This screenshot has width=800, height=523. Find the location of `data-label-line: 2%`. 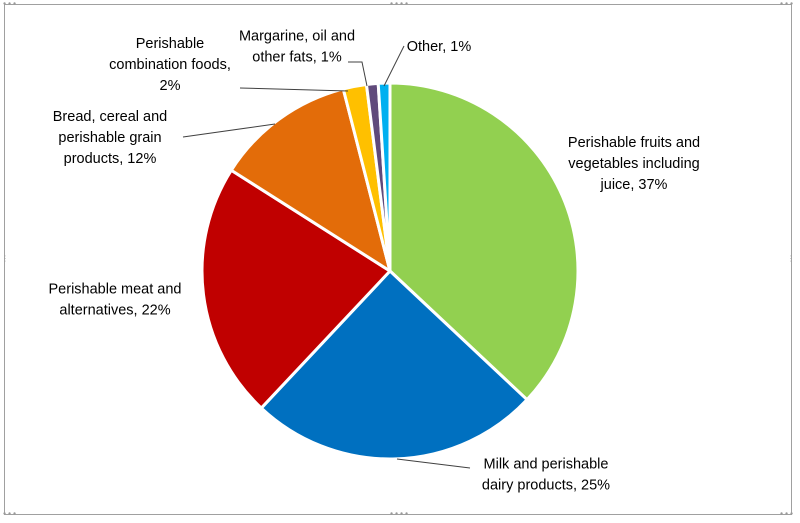

data-label-line: 2% is located at coordinates (170, 86).